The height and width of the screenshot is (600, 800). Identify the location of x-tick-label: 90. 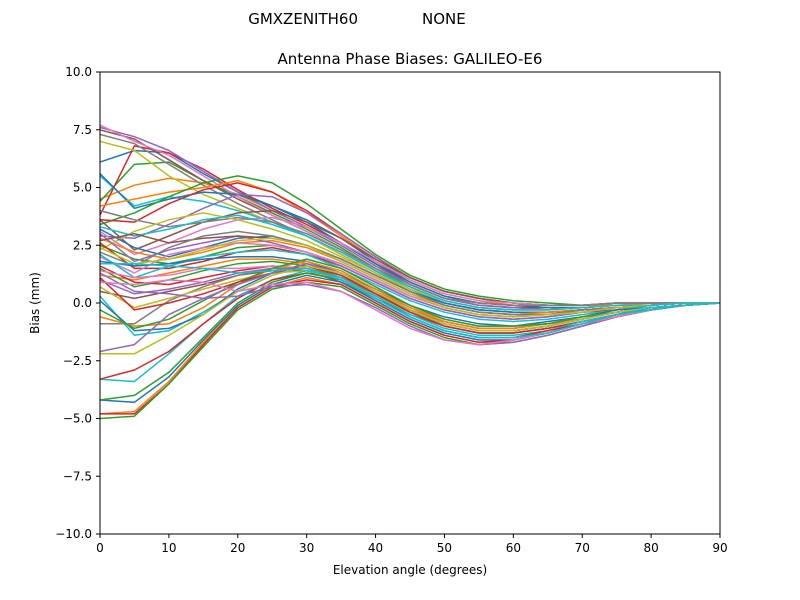
(719, 548).